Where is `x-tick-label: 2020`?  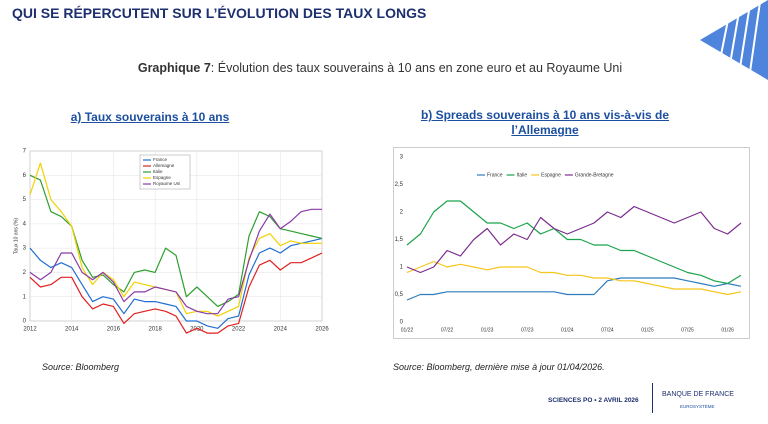 x-tick-label: 2020 is located at coordinates (197, 330).